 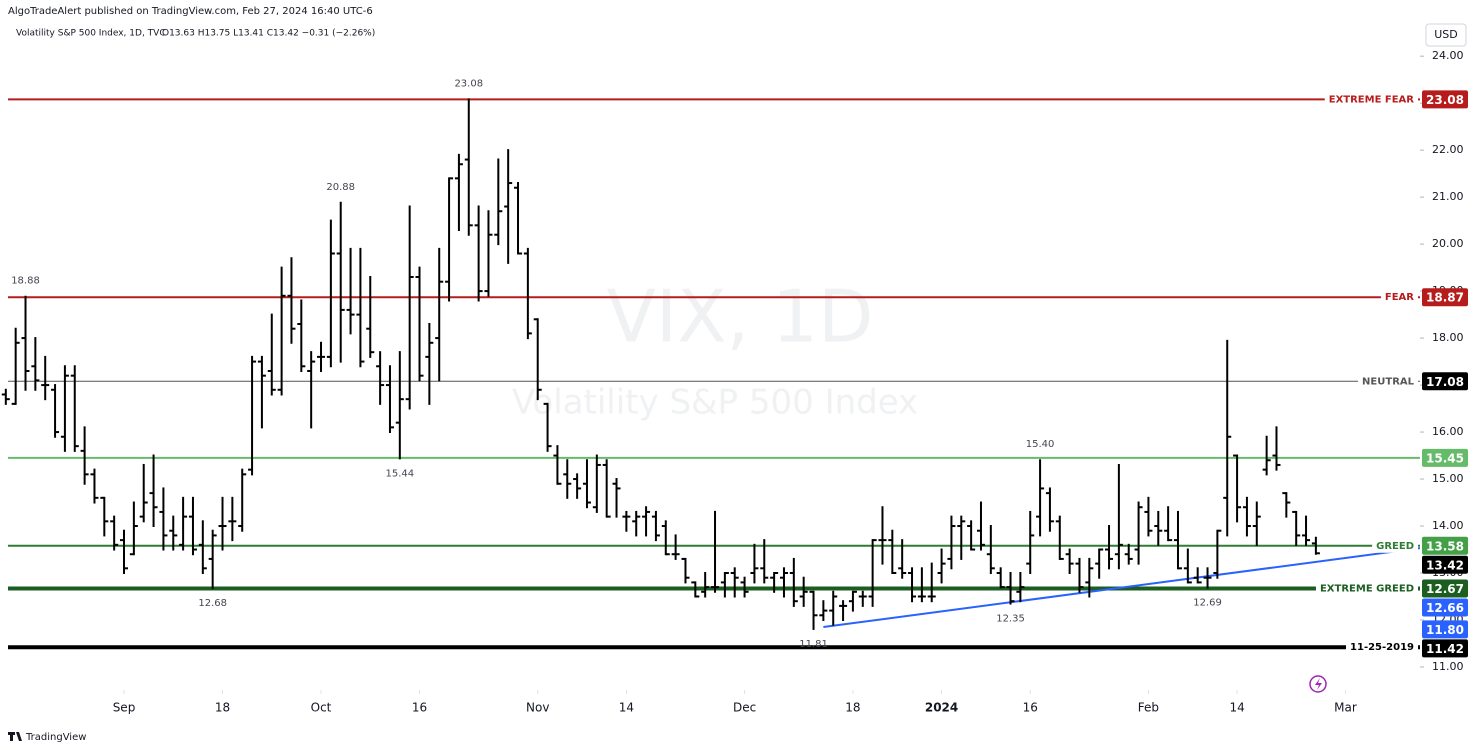 I want to click on annotation: 15.40, so click(x=1040, y=444).